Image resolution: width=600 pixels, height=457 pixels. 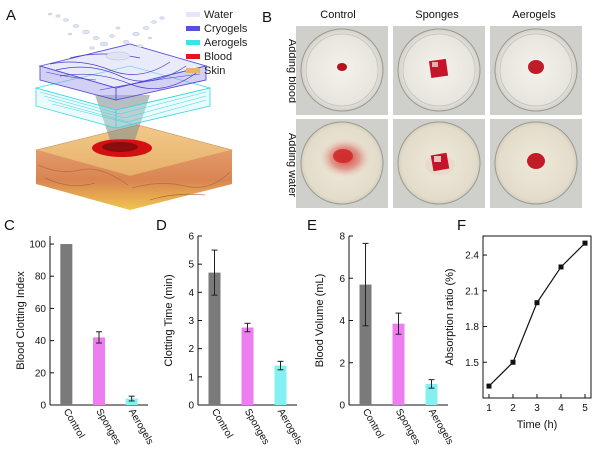 What do you see at coordinates (536, 163) in the screenshot?
I see `photo-aerogels-water` at bounding box center [536, 163].